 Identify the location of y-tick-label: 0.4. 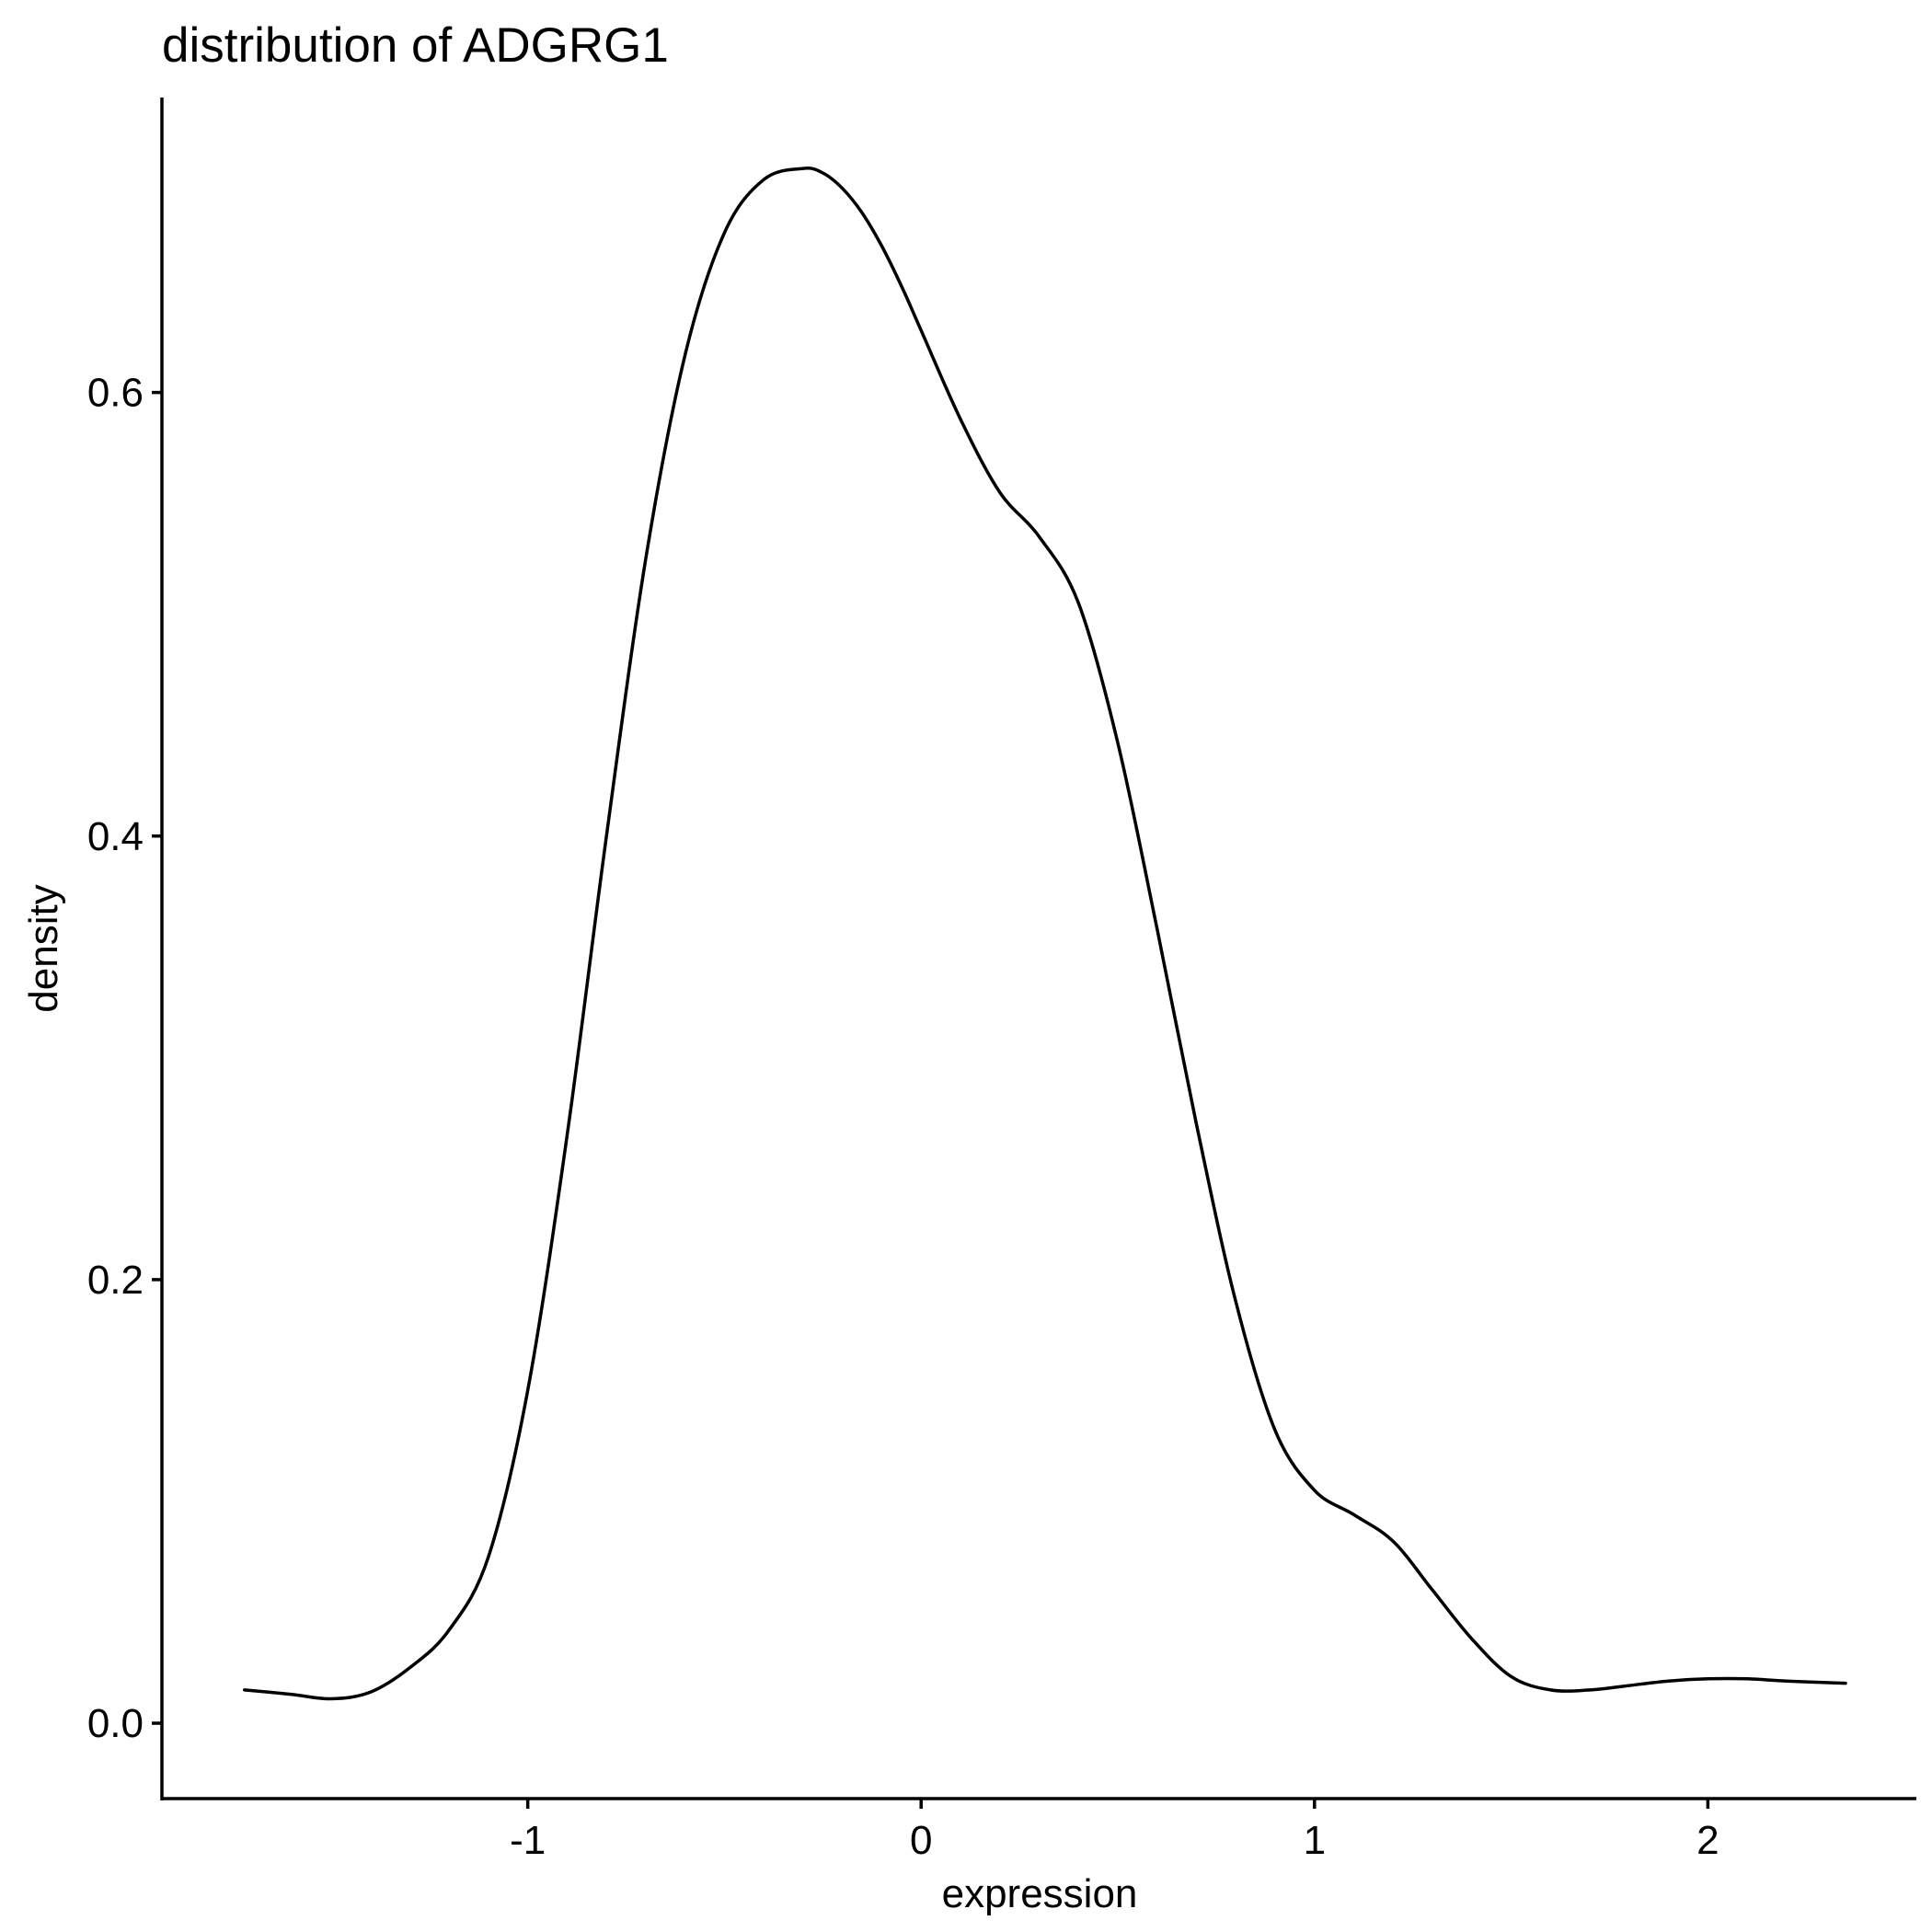
(115, 836).